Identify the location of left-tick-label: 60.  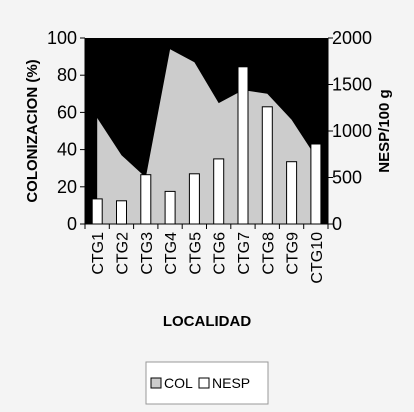
(67, 112).